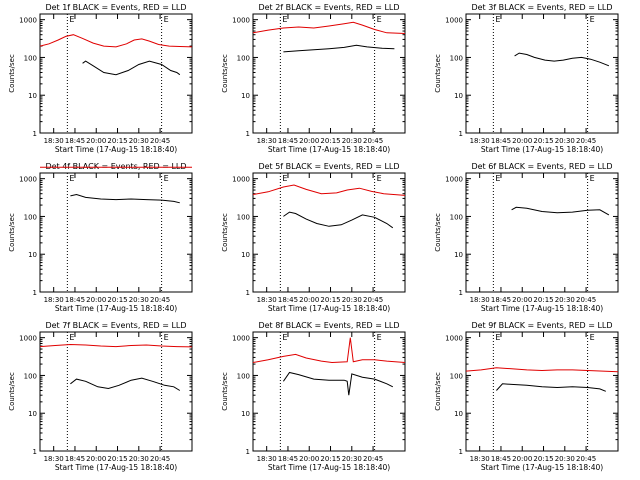 Image resolution: width=640 pixels, height=480 pixels. What do you see at coordinates (115, 7) in the screenshot?
I see `panel-title: Det 1f BLACK = Events, RED = LLD` at bounding box center [115, 7].